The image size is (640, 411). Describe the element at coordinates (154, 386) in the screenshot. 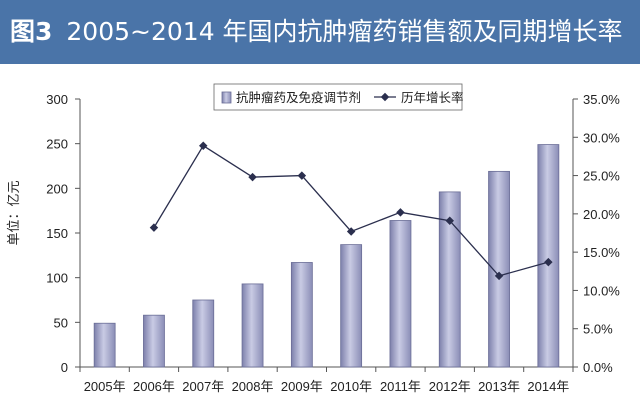

I see `x-tick-label: 2006年` at that location.